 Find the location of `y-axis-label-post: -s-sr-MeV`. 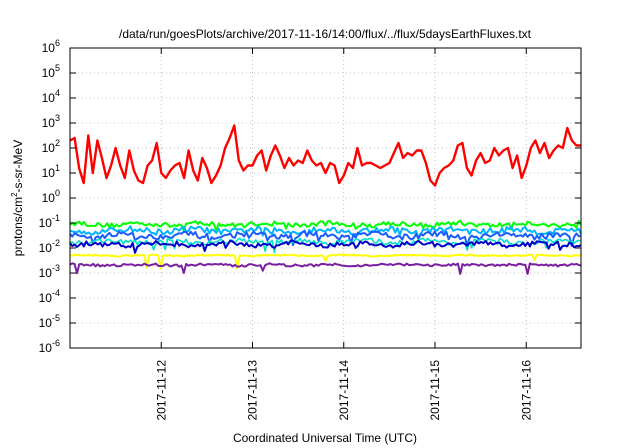

y-axis-label-post: -s-sr-MeV is located at coordinates (18, 166).